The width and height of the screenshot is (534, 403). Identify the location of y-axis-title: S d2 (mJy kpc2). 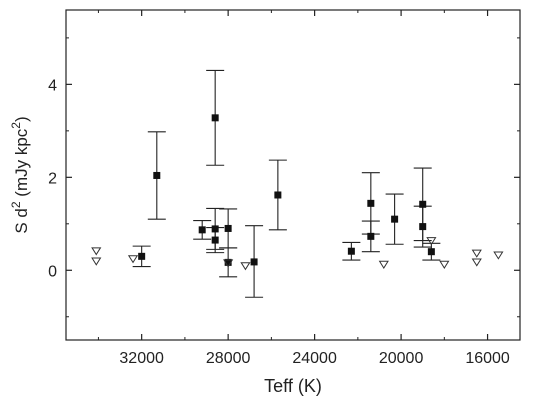
(20, 174).